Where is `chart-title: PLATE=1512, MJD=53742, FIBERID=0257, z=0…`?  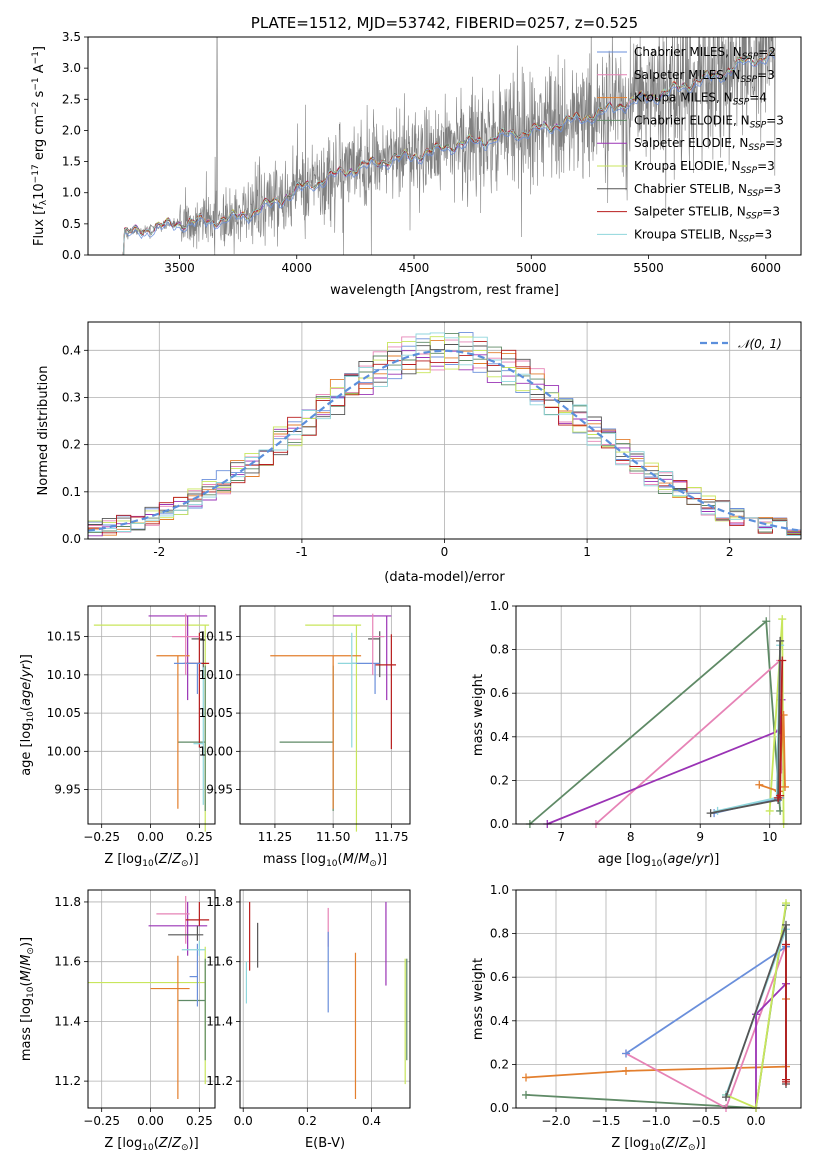 chart-title: PLATE=1512, MJD=53742, FIBERID=0257, z=0… is located at coordinates (444, 23).